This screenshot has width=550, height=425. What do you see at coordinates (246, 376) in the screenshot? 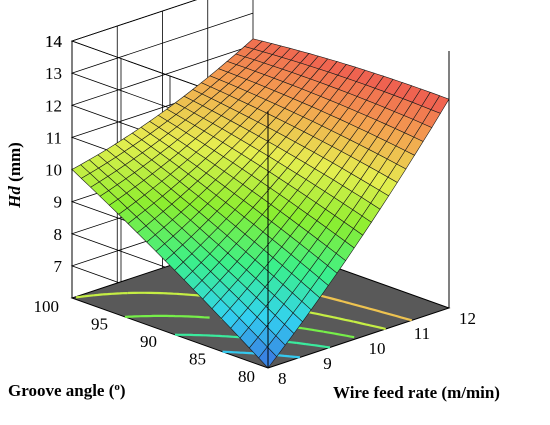
I see `y-tick-label: 80` at bounding box center [246, 376].